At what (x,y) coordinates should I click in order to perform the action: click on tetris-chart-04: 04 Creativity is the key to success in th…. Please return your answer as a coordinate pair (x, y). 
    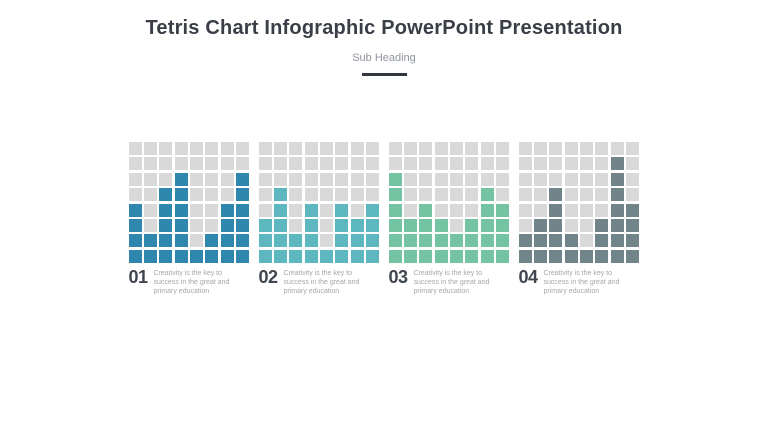
    Looking at the image, I should click on (579, 219).